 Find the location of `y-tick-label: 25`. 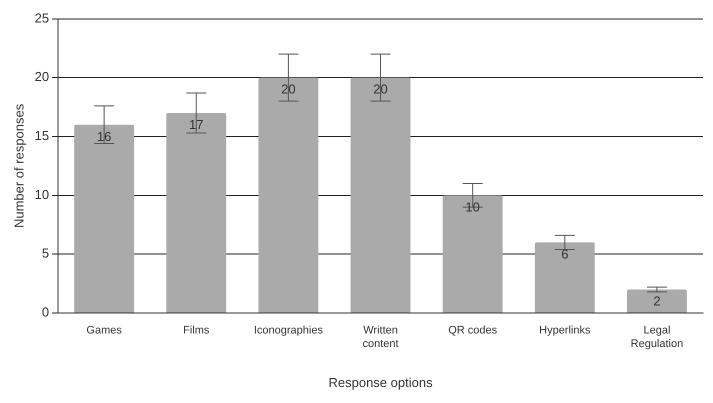

y-tick-label: 25 is located at coordinates (42, 18).